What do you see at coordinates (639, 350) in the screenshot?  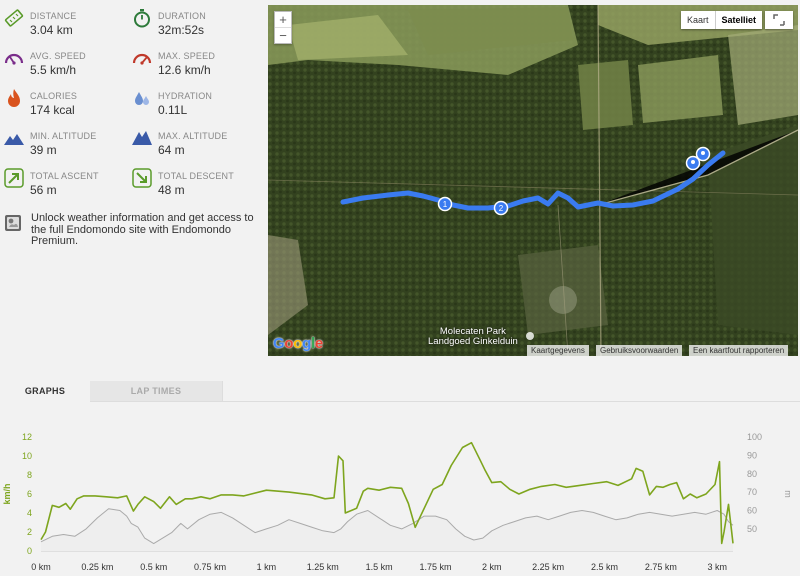 I see `terms-link: Gebruiksvoorwaarden` at bounding box center [639, 350].